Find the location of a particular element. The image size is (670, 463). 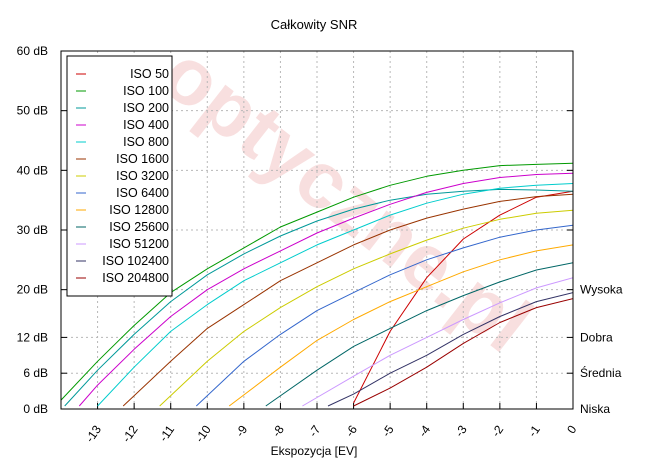

quality-label: Średnia is located at coordinates (601, 372).